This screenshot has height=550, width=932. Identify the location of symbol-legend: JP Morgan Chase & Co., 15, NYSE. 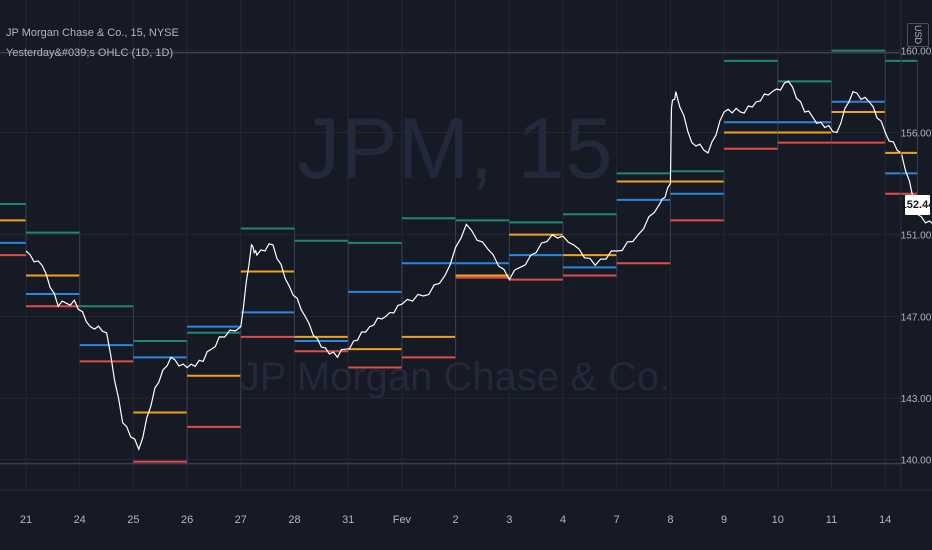
(92, 33).